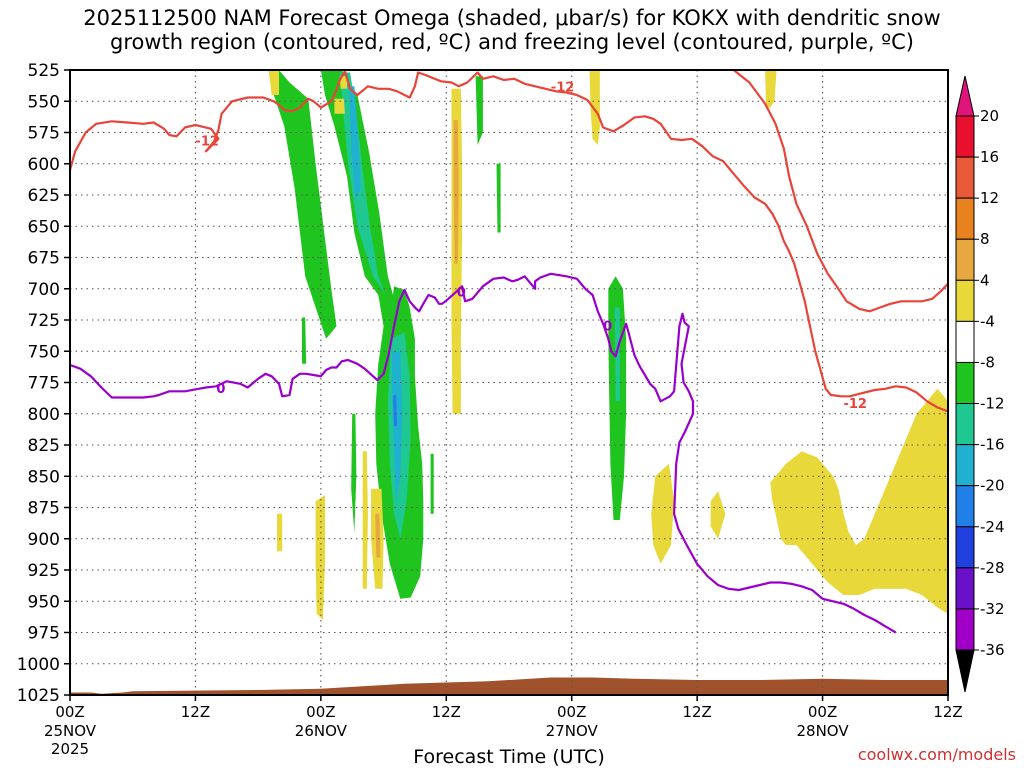 The height and width of the screenshot is (768, 1024). What do you see at coordinates (980, 384) in the screenshot?
I see `colorbar: 20 16 12 8 4 -4 -8 -12 -16 -20 -24 -28 -32 -36` at bounding box center [980, 384].